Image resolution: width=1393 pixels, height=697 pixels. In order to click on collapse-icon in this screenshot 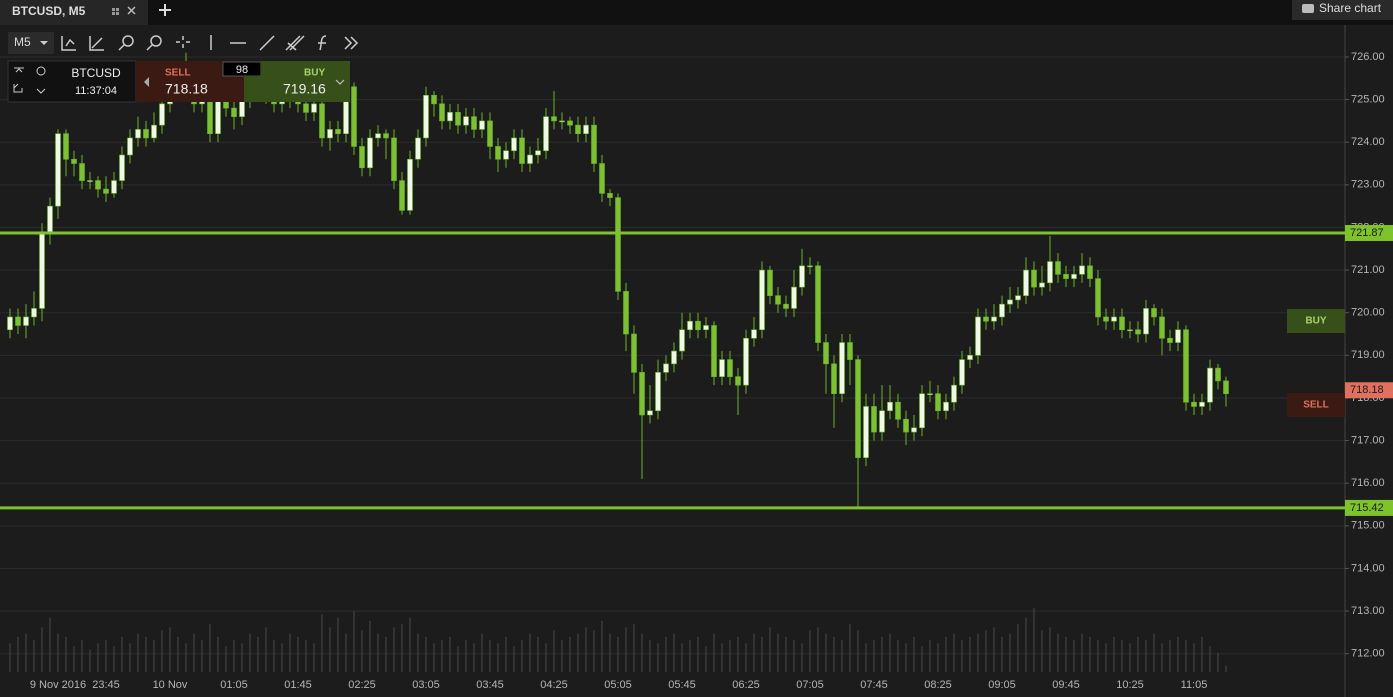, I will do `click(41, 91)`.